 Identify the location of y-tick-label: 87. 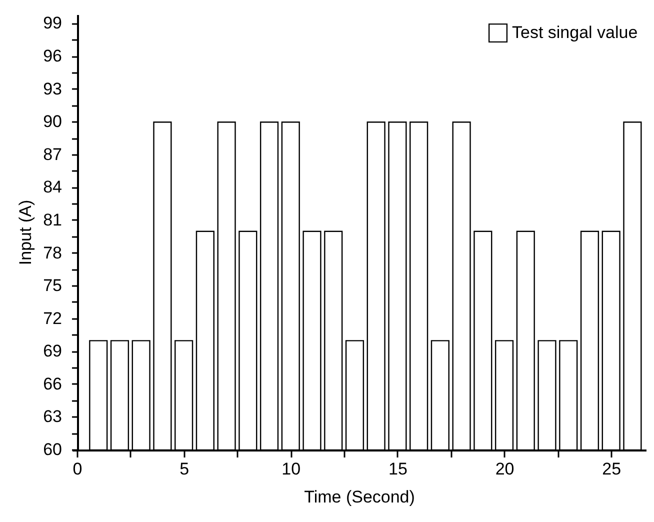
(52, 154).